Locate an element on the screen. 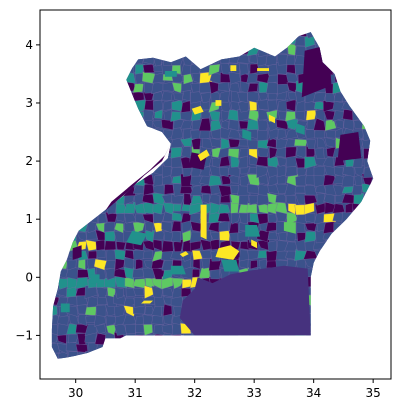  highlight-district is located at coordinates (227, 252).